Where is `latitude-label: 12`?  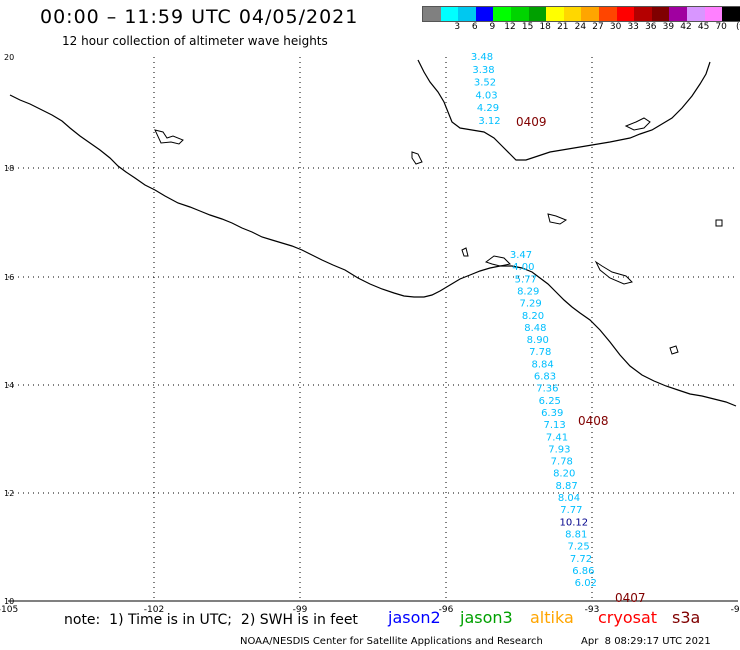
latitude-label: 12 is located at coordinates (9, 493).